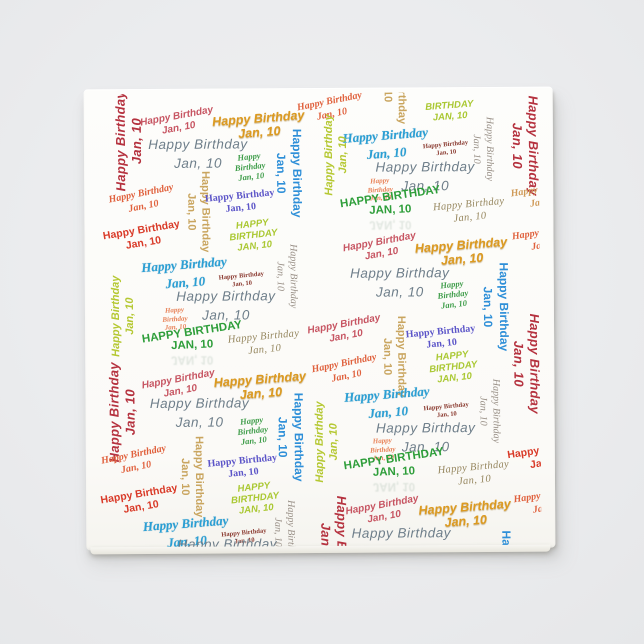  I want to click on pattern-text: BIRTHDAY JAN, 10, so click(449, 111).